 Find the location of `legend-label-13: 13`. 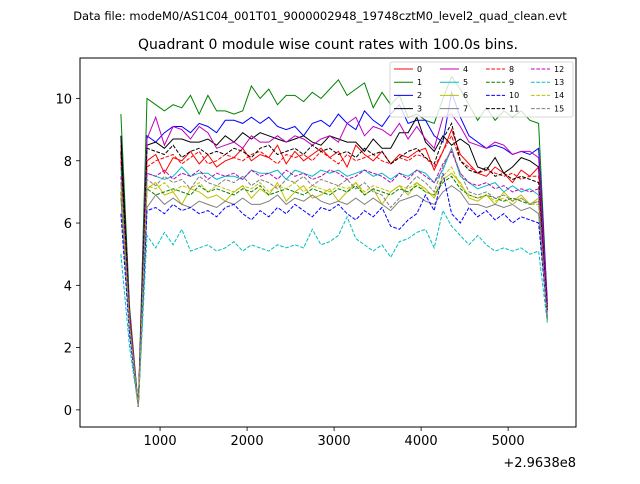

legend-label-13: 13 is located at coordinates (559, 82).